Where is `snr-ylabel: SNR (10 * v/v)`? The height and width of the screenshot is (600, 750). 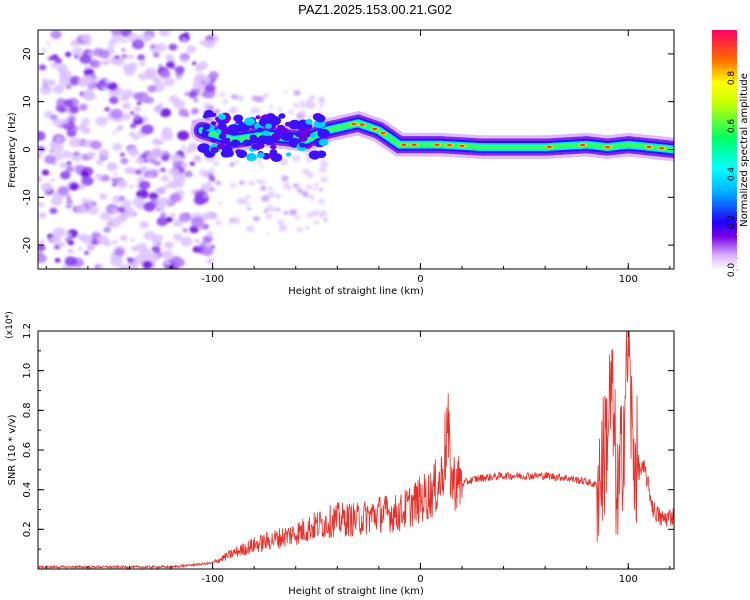
snr-ylabel: SNR (10 * v/v) is located at coordinates (12, 449).